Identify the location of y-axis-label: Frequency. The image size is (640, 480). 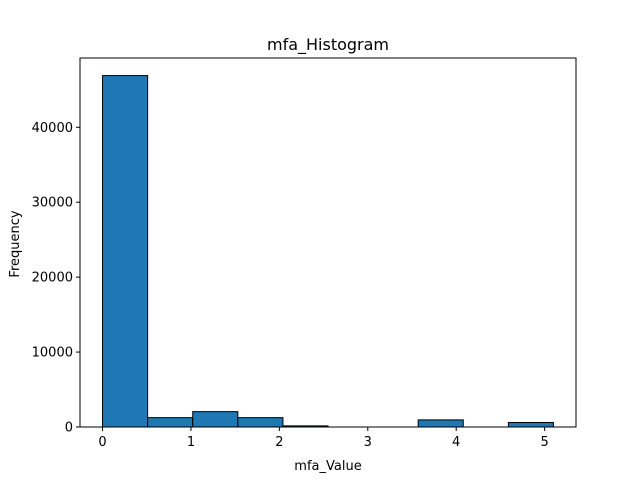
(15, 243).